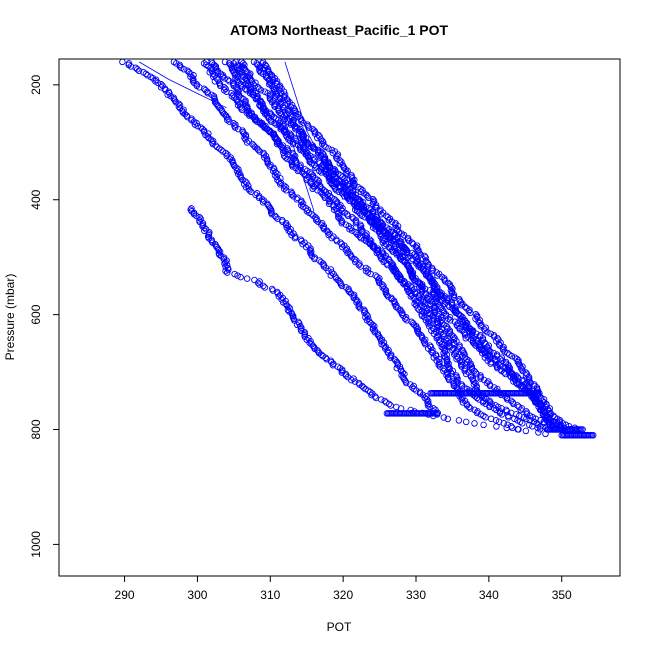 The width and height of the screenshot is (650, 650). Describe the element at coordinates (197, 595) in the screenshot. I see `x-tick-label: 300` at that location.